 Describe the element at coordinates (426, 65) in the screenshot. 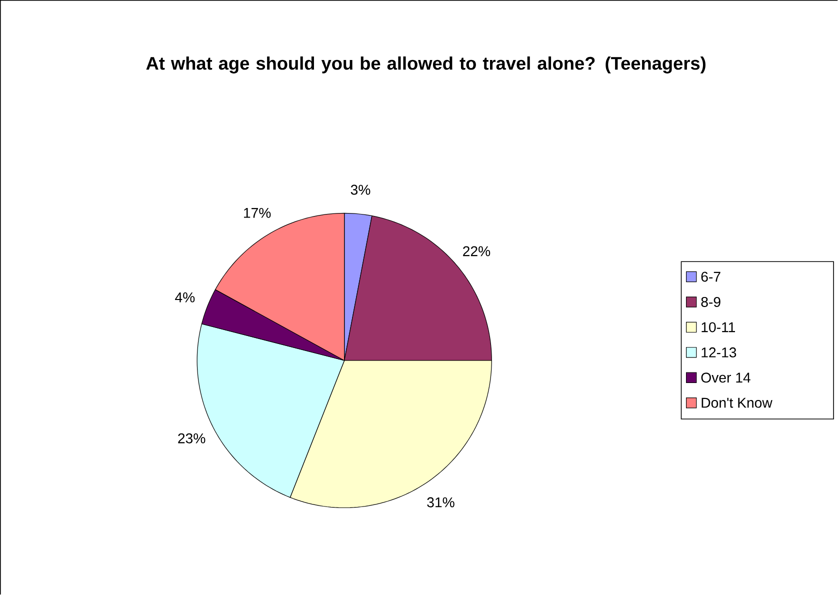

I see `chart-title: At what age should you be allowed to travel alone? (Teenagers)` at that location.